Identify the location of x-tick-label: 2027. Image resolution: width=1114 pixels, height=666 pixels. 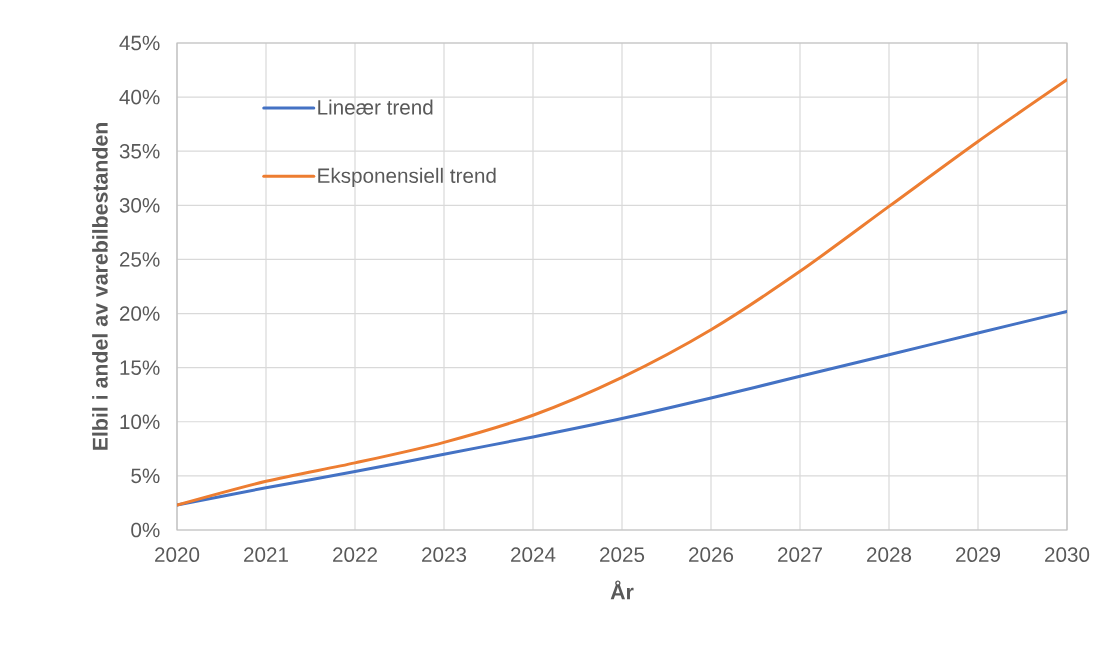
(800, 554).